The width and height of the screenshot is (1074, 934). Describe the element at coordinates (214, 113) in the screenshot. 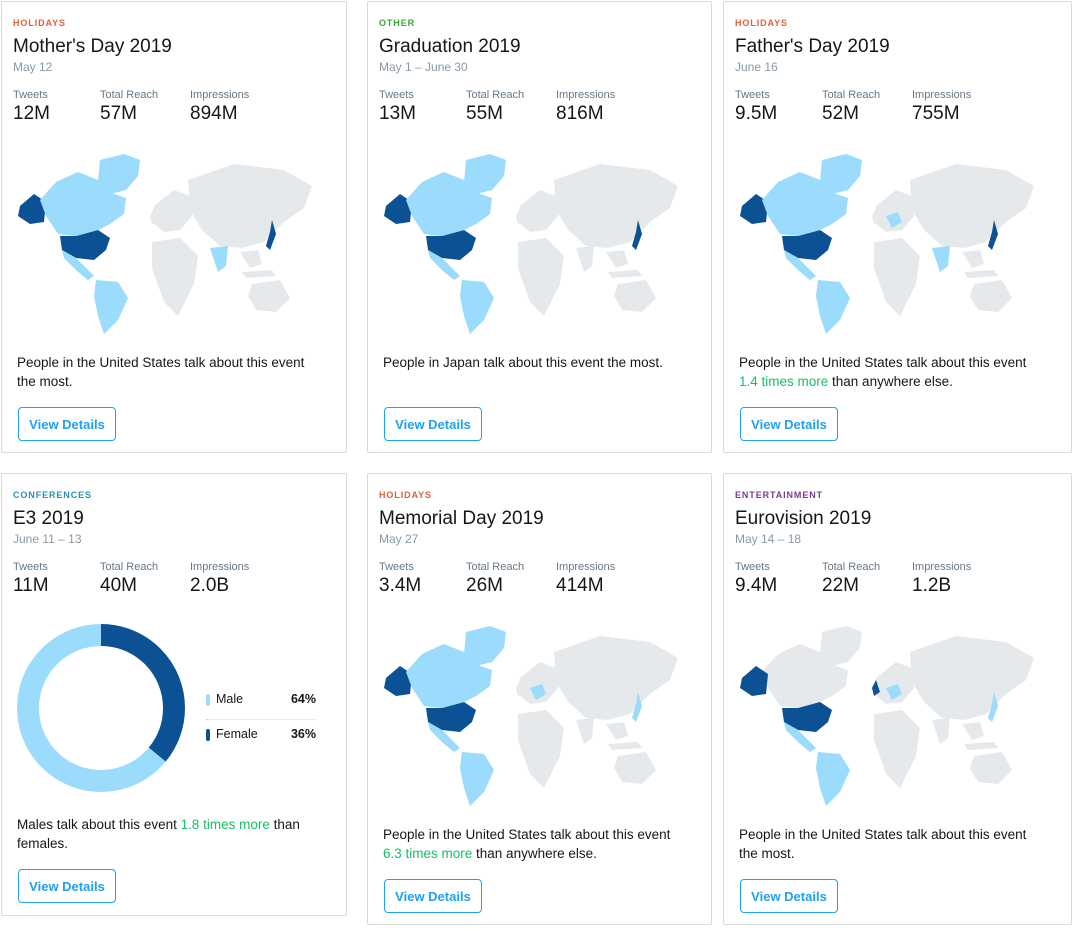

I see `stat-value: 894M` at that location.